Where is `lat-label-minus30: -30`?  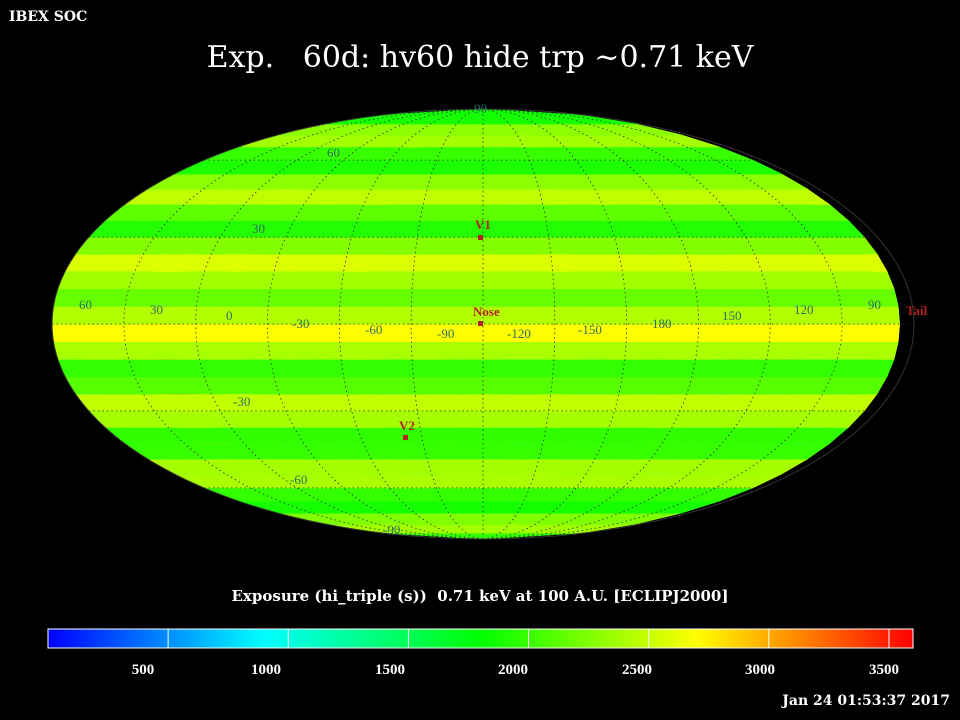
lat-label-minus30: -30 is located at coordinates (241, 401).